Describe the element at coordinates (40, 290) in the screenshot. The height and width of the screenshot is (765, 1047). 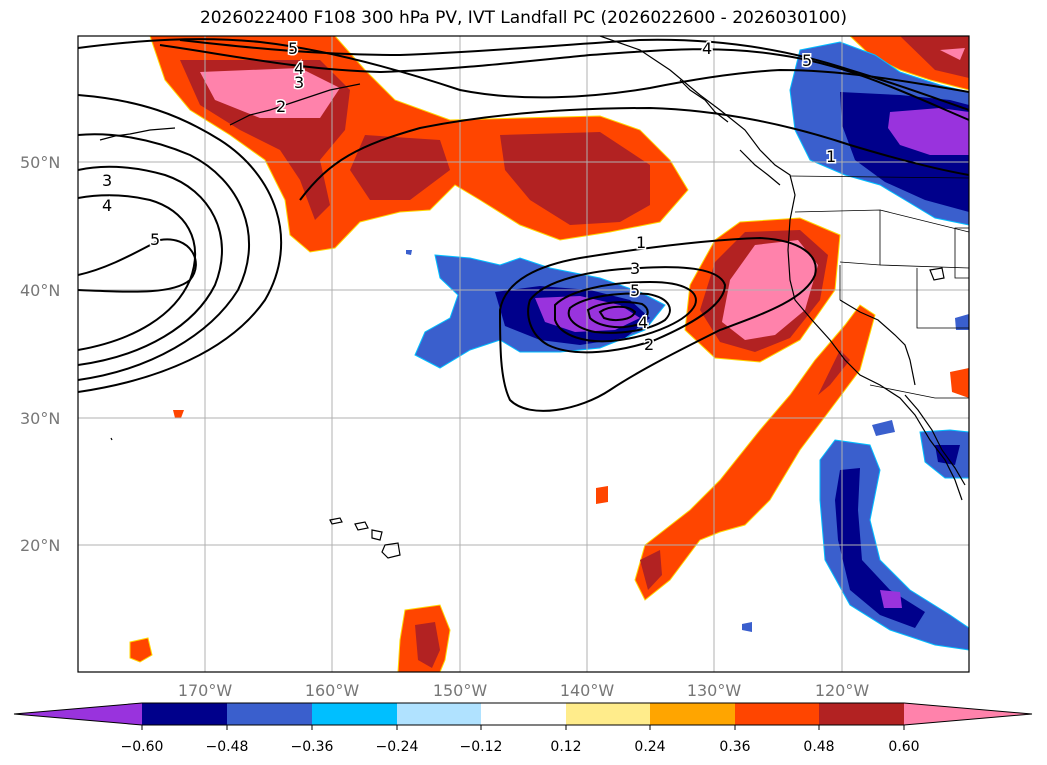
I see `lat-label-40n: 40°N` at that location.